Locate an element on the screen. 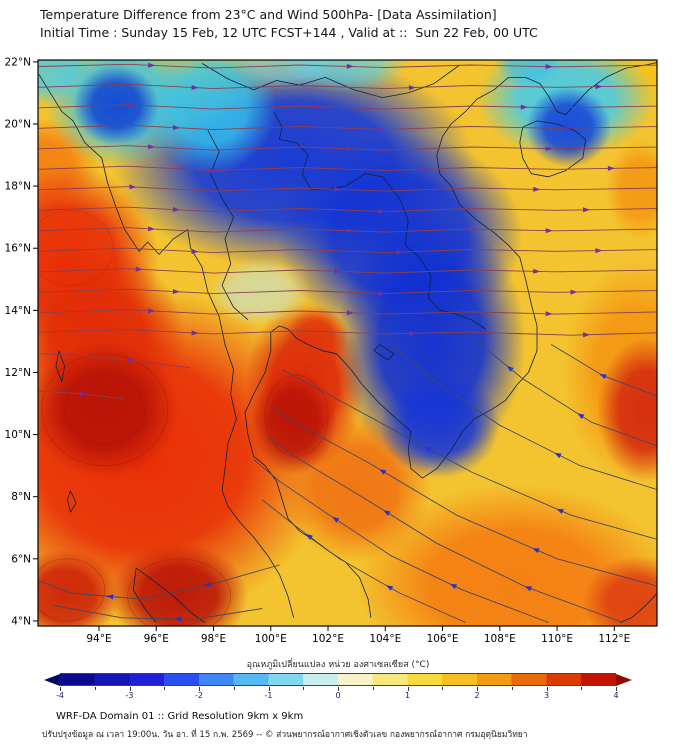 The width and height of the screenshot is (676, 756). x-tick-label: 94°E is located at coordinates (98, 639).